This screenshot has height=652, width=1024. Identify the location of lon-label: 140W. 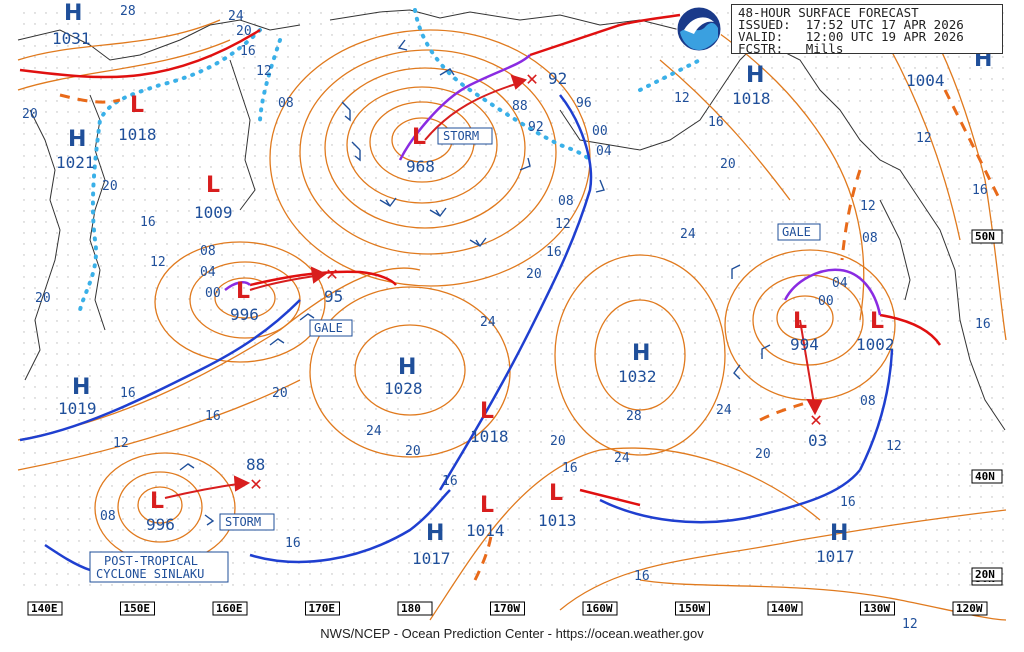
(784, 608).